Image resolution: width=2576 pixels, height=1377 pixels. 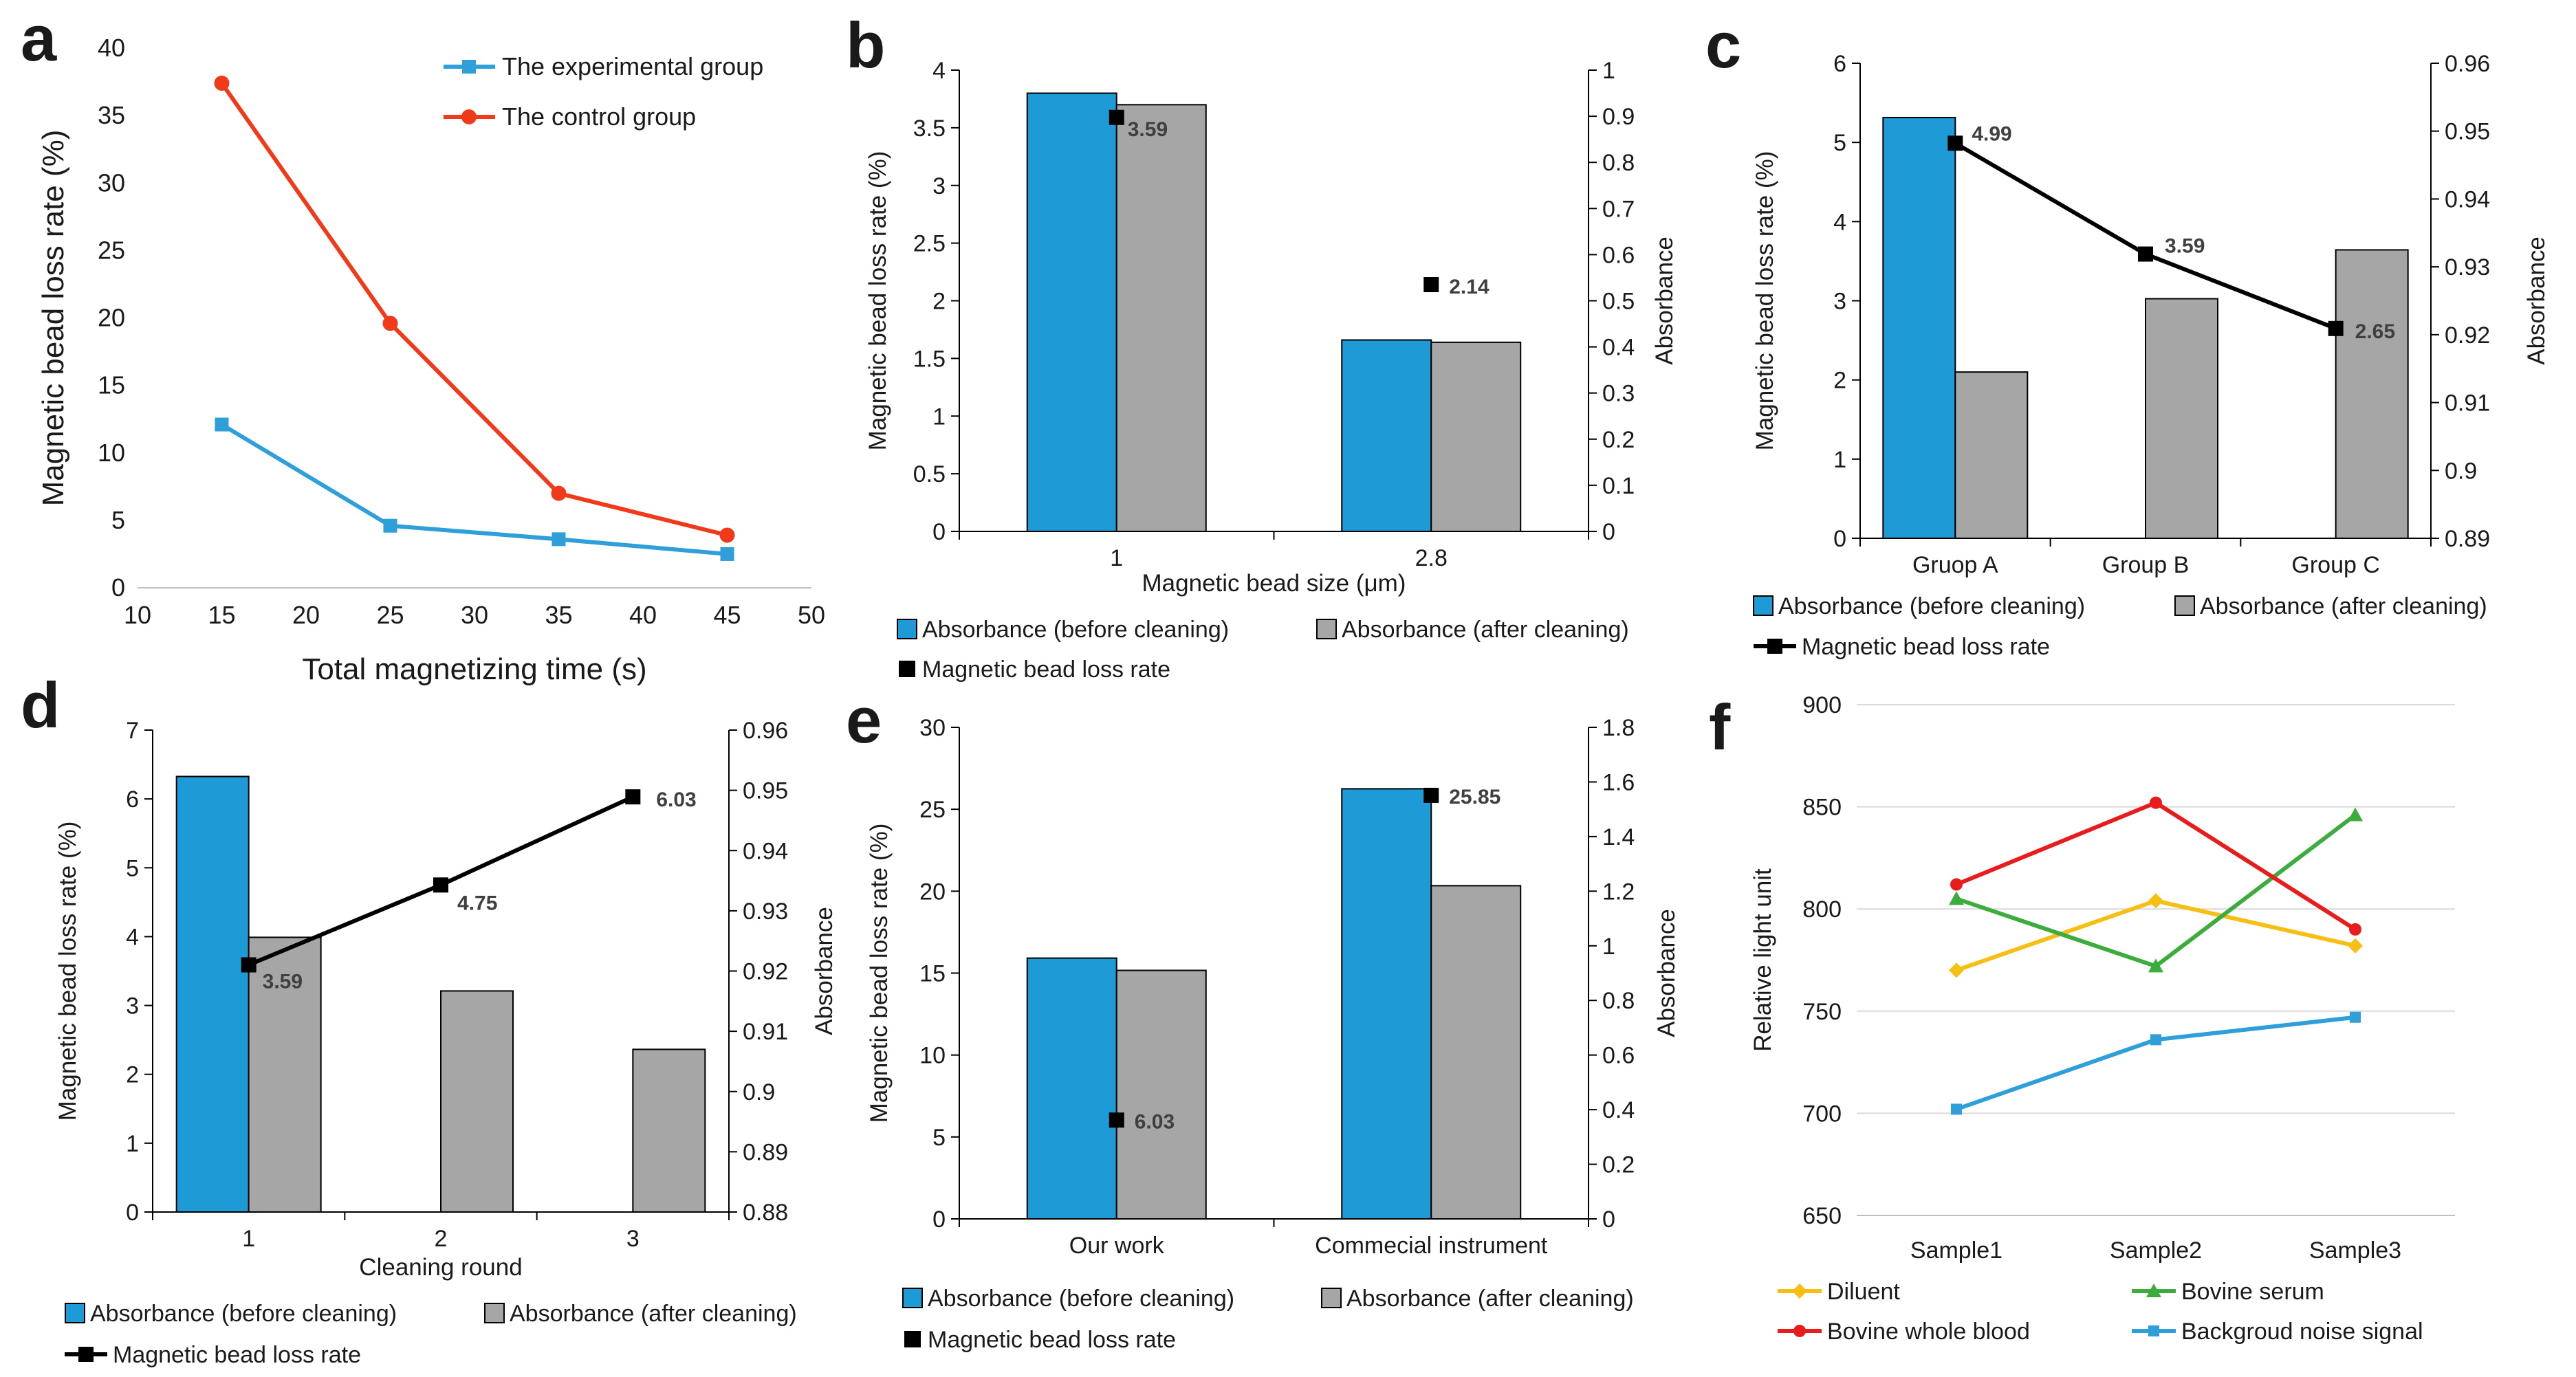 I want to click on category-label: Group B, so click(x=2146, y=565).